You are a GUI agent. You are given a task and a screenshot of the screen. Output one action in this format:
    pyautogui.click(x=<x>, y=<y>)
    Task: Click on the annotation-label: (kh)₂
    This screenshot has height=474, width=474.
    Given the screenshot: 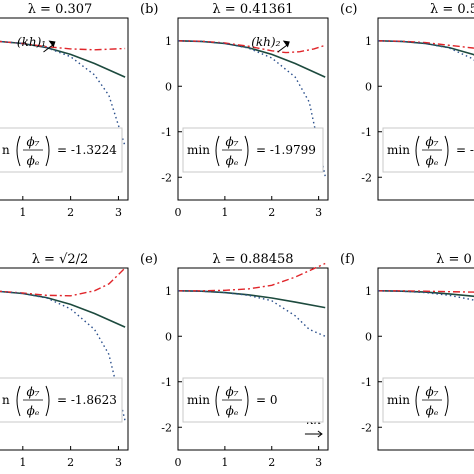 What is the action you would take?
    pyautogui.click(x=265, y=42)
    